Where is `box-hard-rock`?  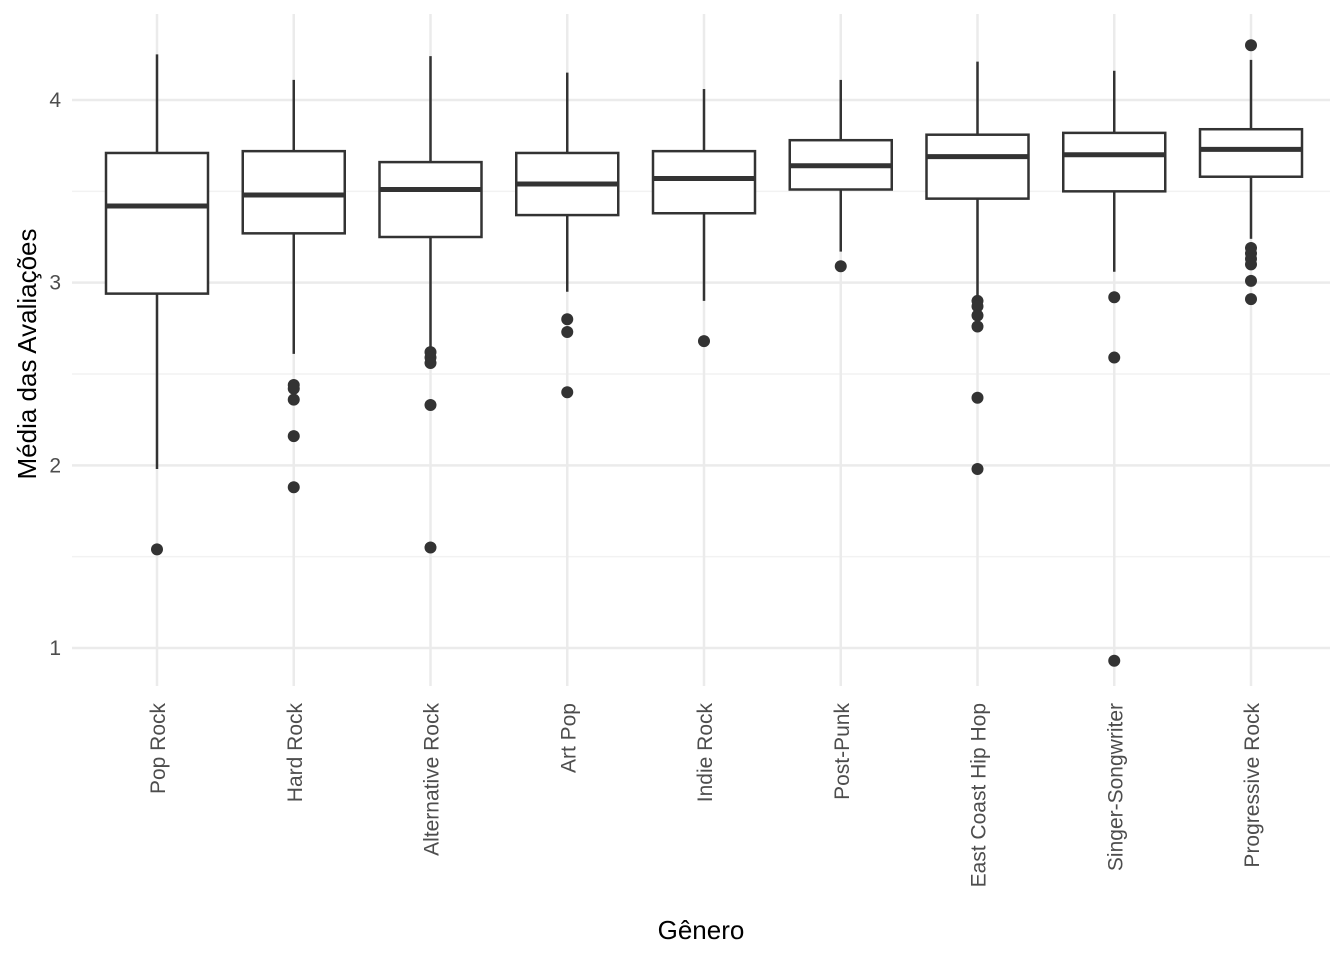 box-hard-rock is located at coordinates (293, 286).